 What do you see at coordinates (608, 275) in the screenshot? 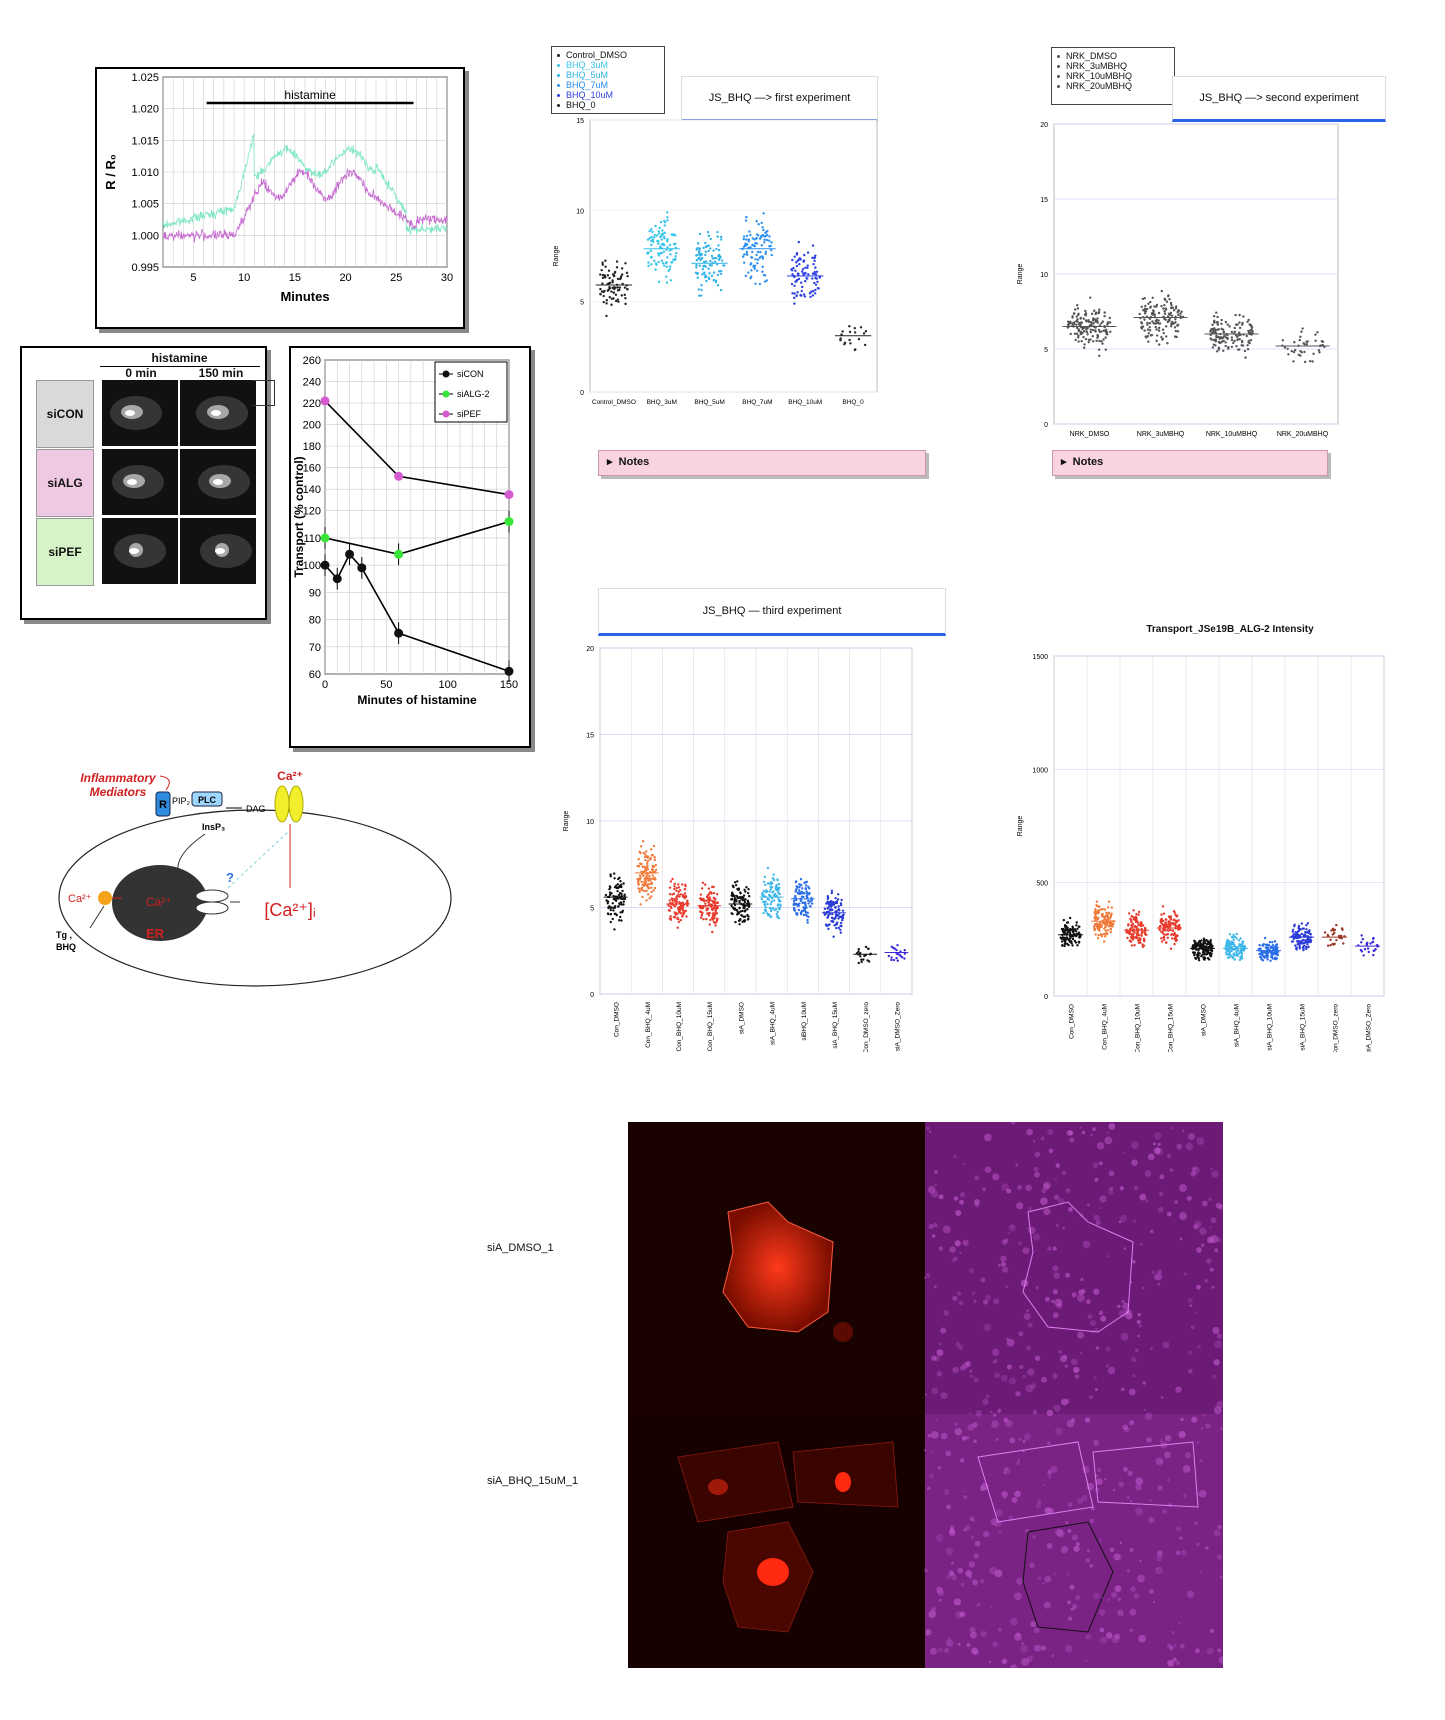
I see `data-point-Control_DMSO` at bounding box center [608, 275].